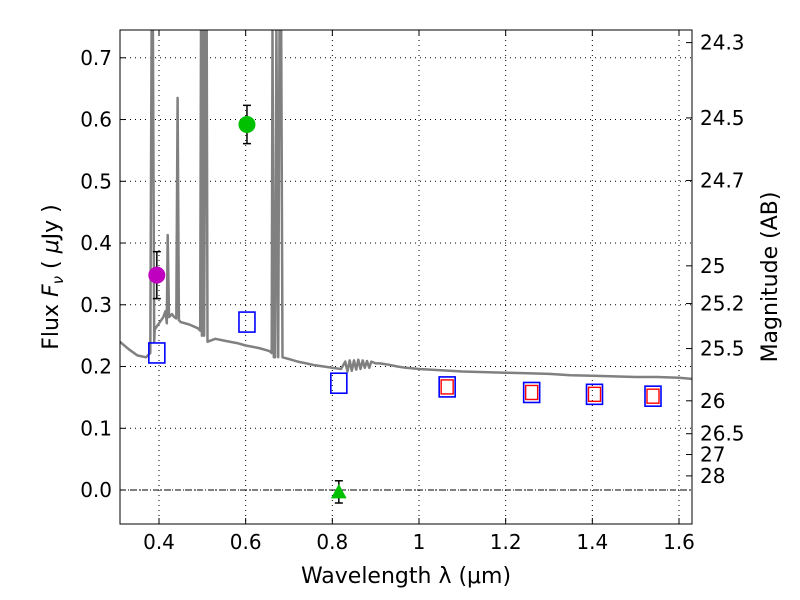 This screenshot has width=800, height=600. I want to click on y-axis-label-prefix: Flux, so click(51, 323).